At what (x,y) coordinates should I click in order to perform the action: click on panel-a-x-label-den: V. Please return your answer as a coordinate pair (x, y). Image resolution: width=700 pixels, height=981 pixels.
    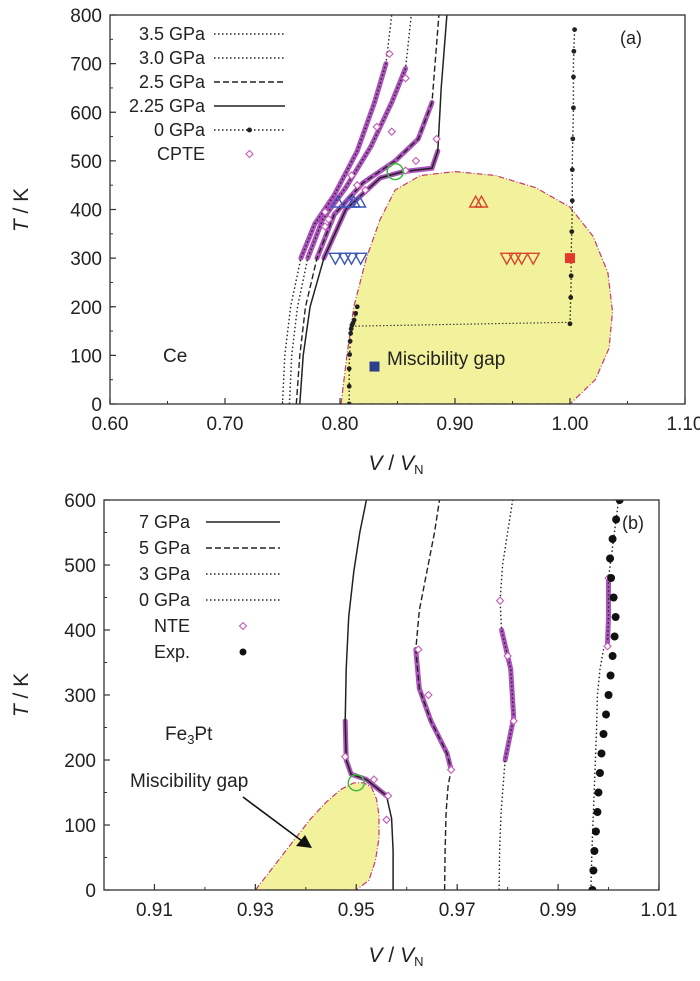
    Looking at the image, I should click on (408, 463).